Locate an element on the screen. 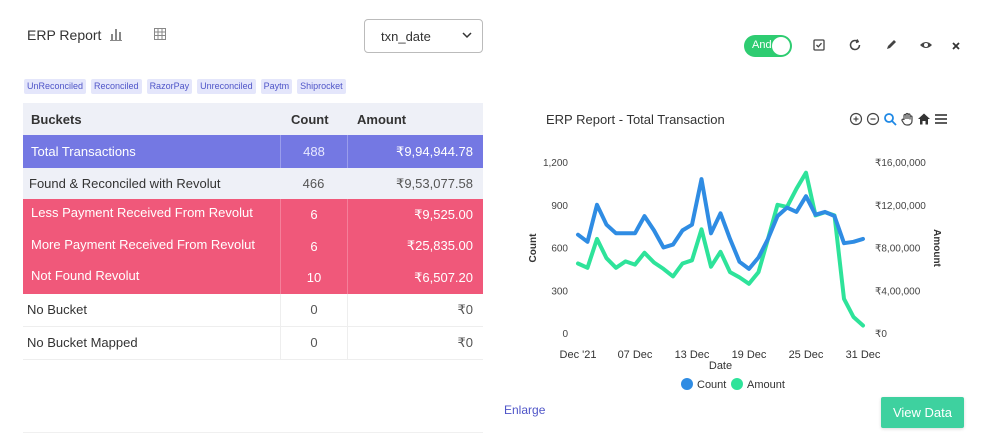  bucket-cell: No Bucket is located at coordinates (57, 309).